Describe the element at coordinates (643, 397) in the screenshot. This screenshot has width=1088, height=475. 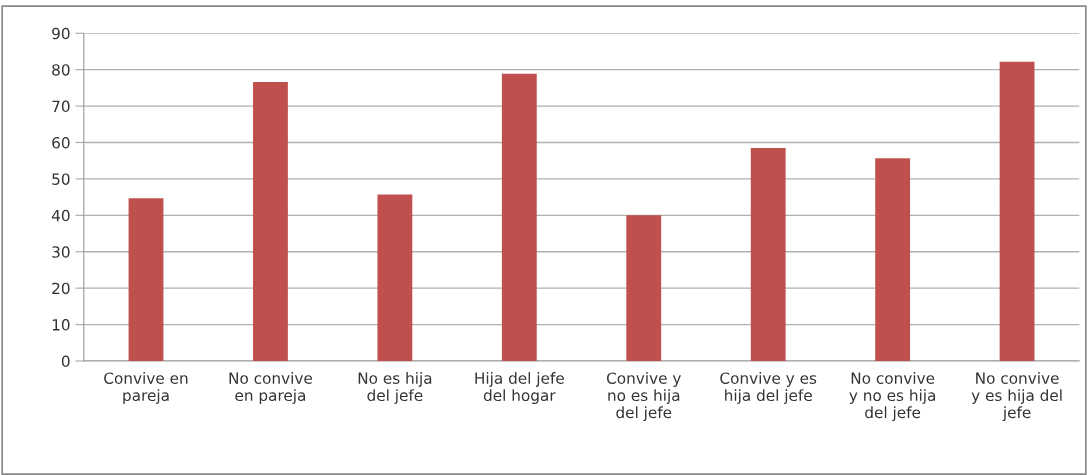
I see `x-tick-label: Convive y no es hija del jefe` at that location.